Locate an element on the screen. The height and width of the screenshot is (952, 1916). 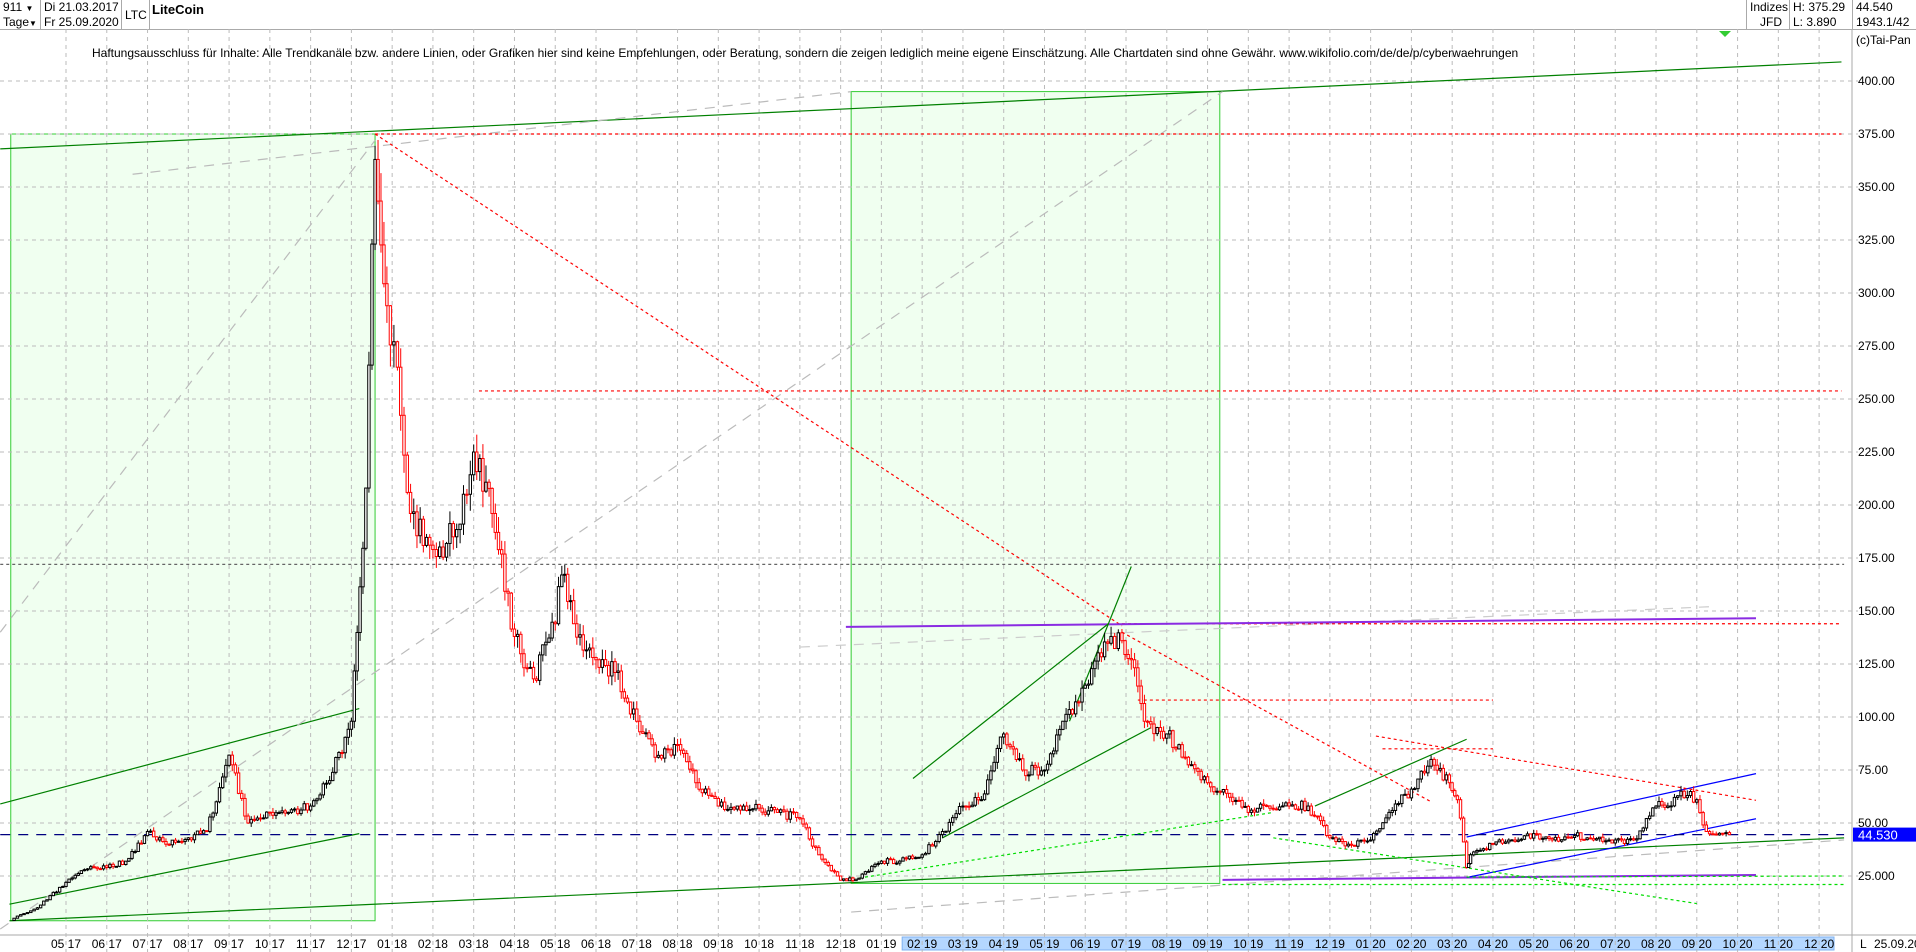
date-tick-label: 04 18 is located at coordinates (514, 944).